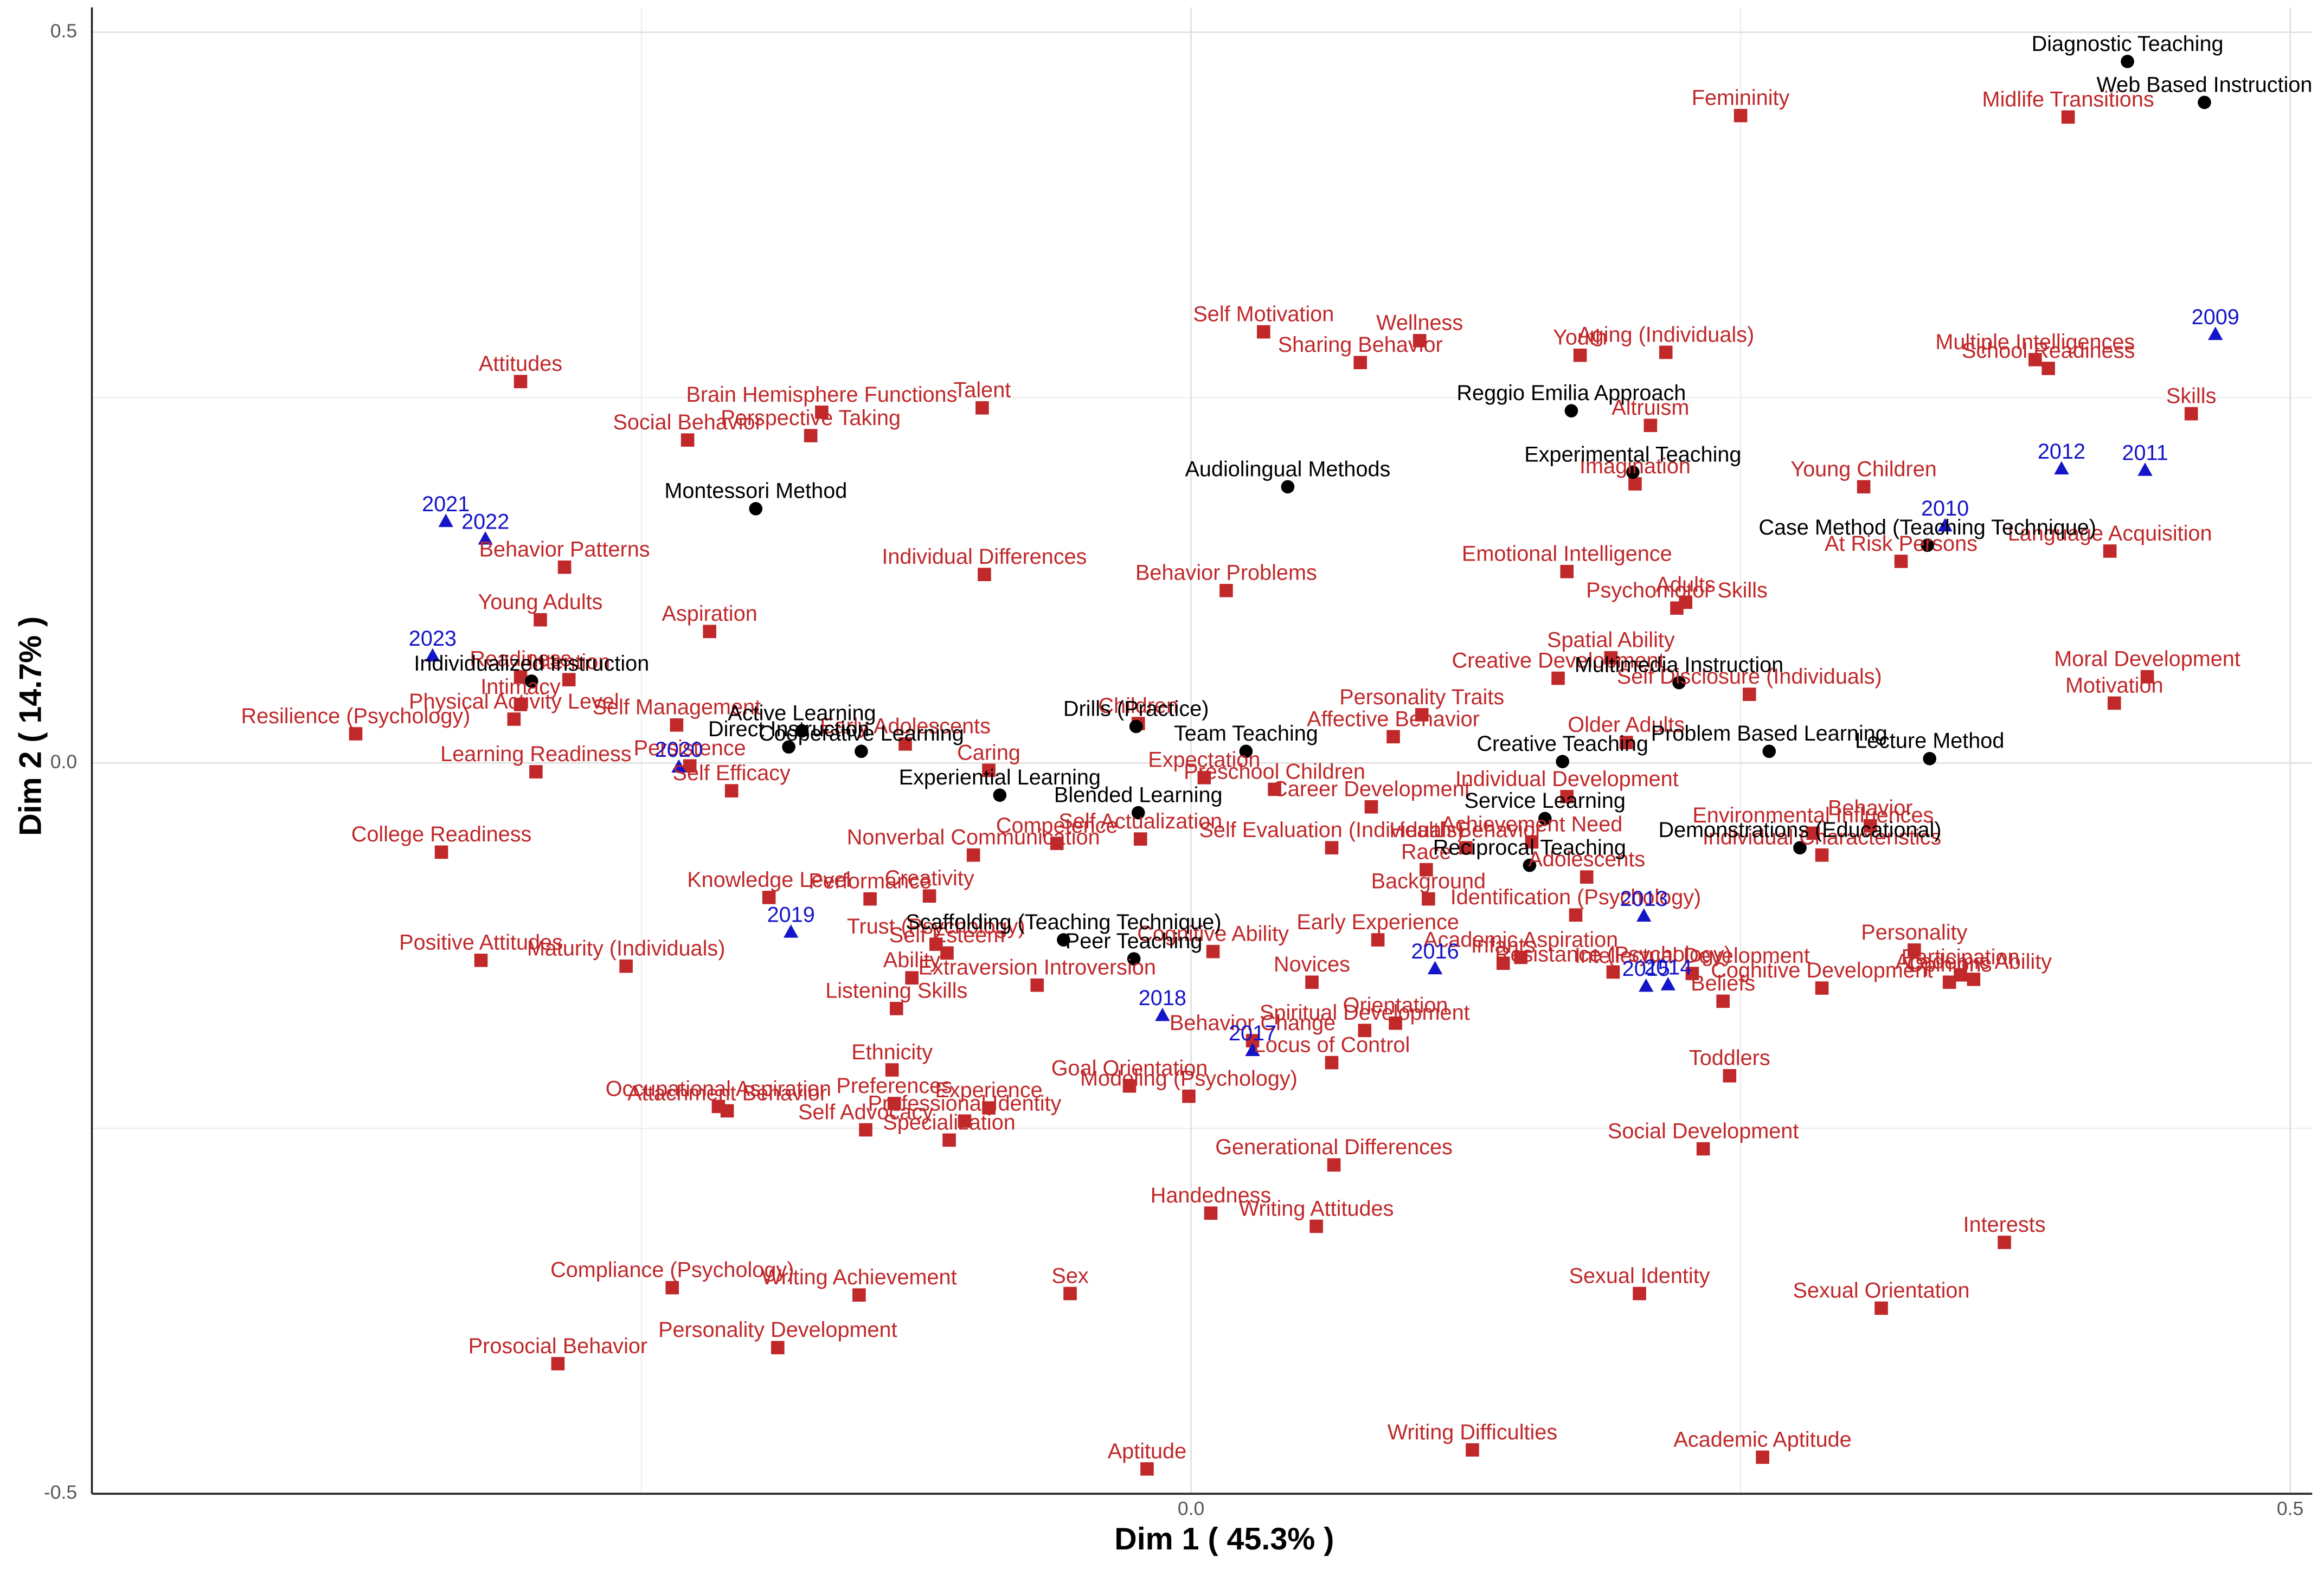 The width and height of the screenshot is (2324, 1576). Describe the element at coordinates (1741, 98) in the screenshot. I see `point-label: Femininity` at that location.